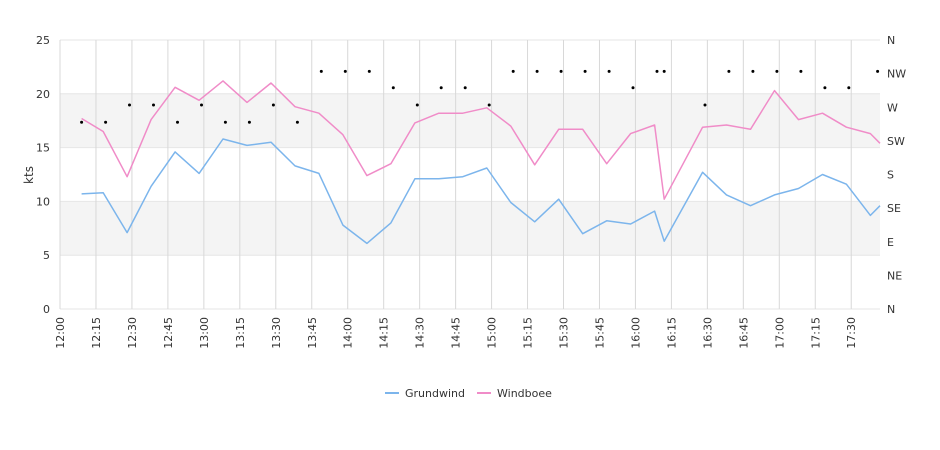  I want to click on legend-label: Windboee, so click(524, 393).